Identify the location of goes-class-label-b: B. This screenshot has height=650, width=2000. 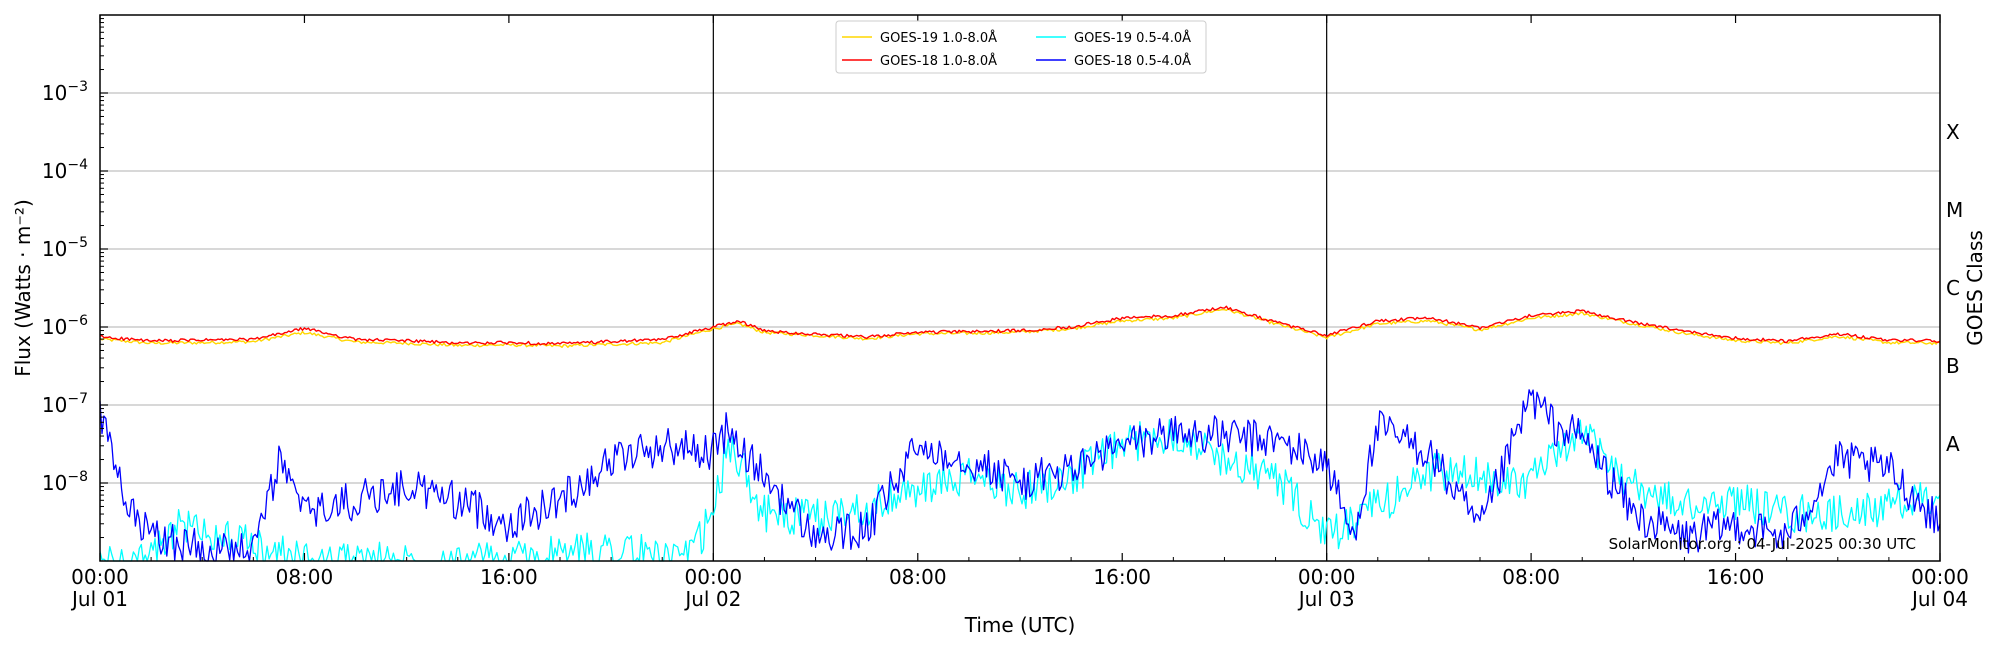
(1953, 366).